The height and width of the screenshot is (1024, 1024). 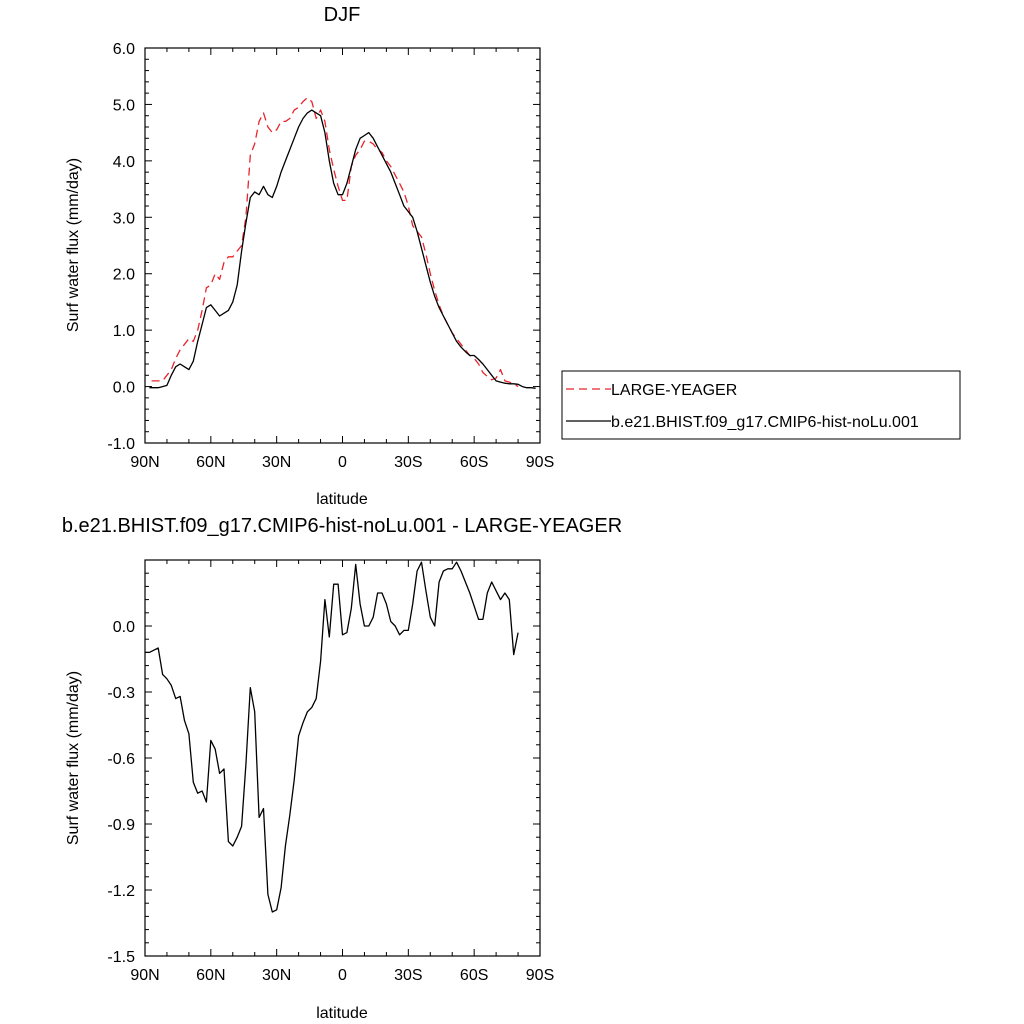 What do you see at coordinates (121, 825) in the screenshot?
I see `y-tick-label: -0.9` at bounding box center [121, 825].